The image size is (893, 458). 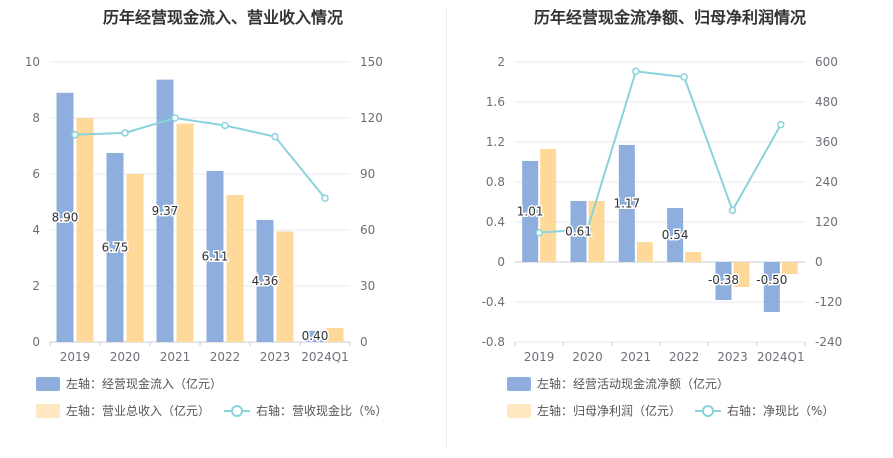 What do you see at coordinates (371, 62) in the screenshot?
I see `y-tick-right: 150` at bounding box center [371, 62].